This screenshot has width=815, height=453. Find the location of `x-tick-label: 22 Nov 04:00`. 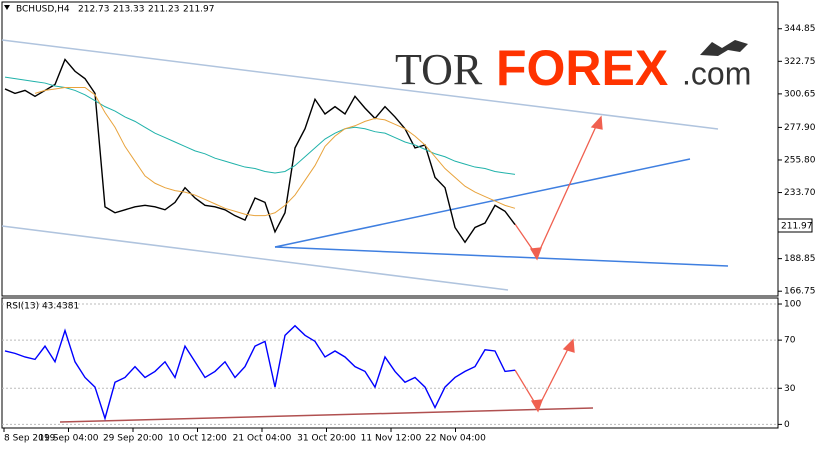

x-tick-label: 22 Nov 04:00 is located at coordinates (455, 439).